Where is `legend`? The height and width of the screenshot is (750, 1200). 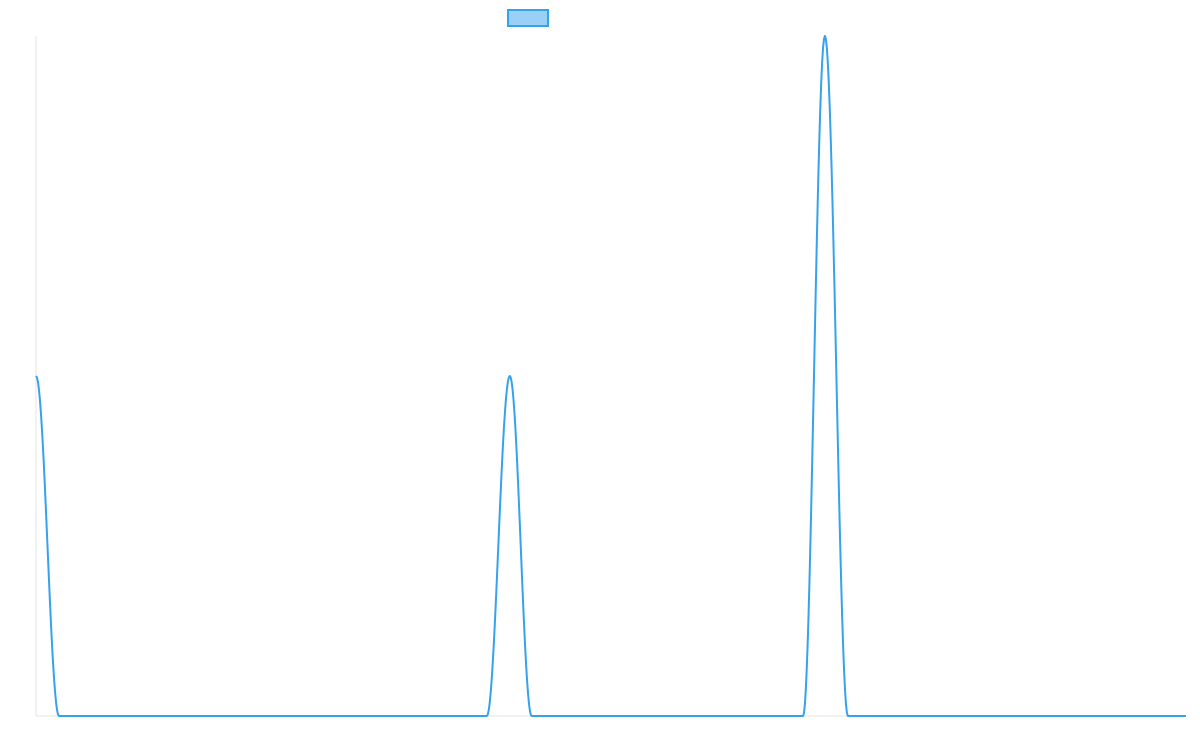
legend is located at coordinates (528, 18).